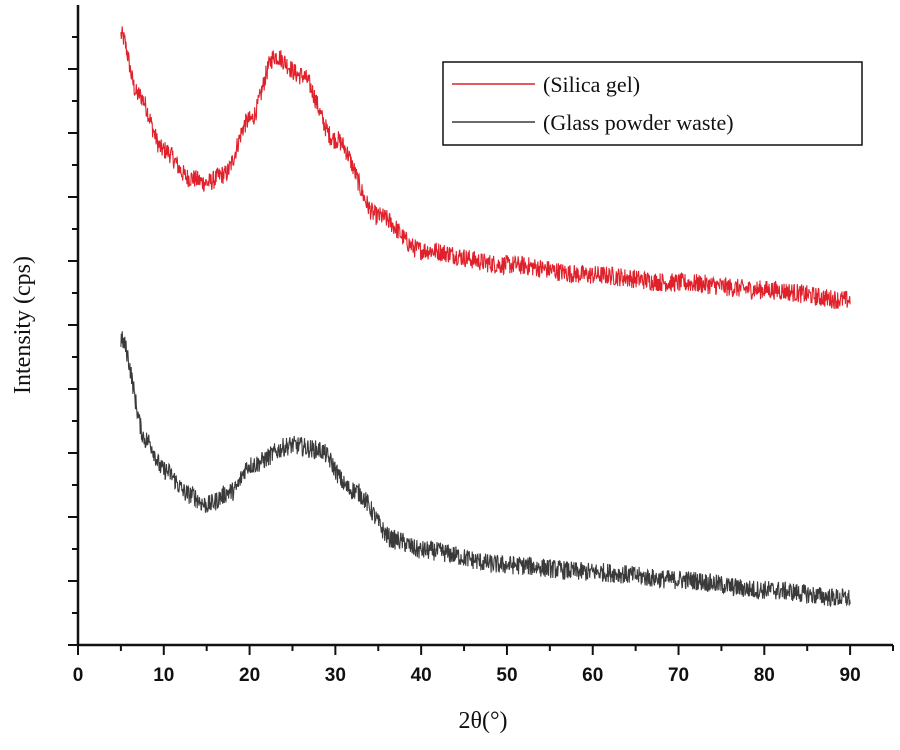 This screenshot has width=900, height=750. Describe the element at coordinates (249, 675) in the screenshot. I see `x-tick-label: 20` at that location.